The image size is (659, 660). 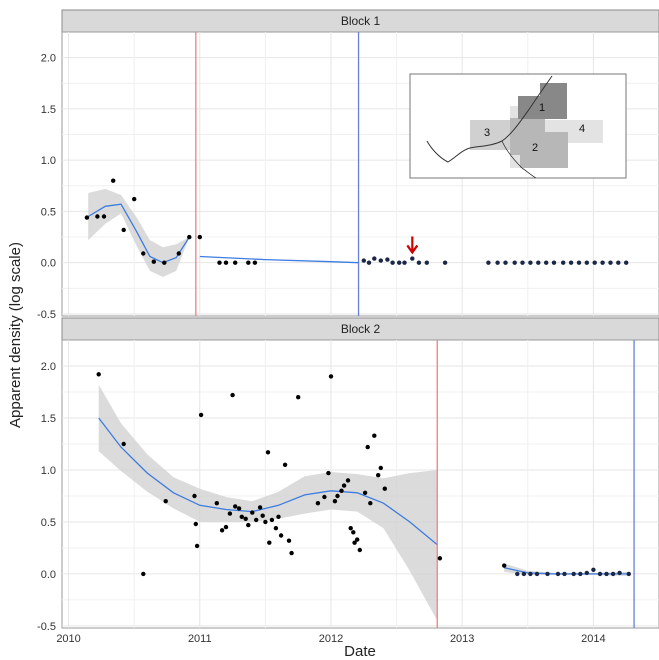 What do you see at coordinates (412, 249) in the screenshot?
I see `annotation-arrow-head` at bounding box center [412, 249].